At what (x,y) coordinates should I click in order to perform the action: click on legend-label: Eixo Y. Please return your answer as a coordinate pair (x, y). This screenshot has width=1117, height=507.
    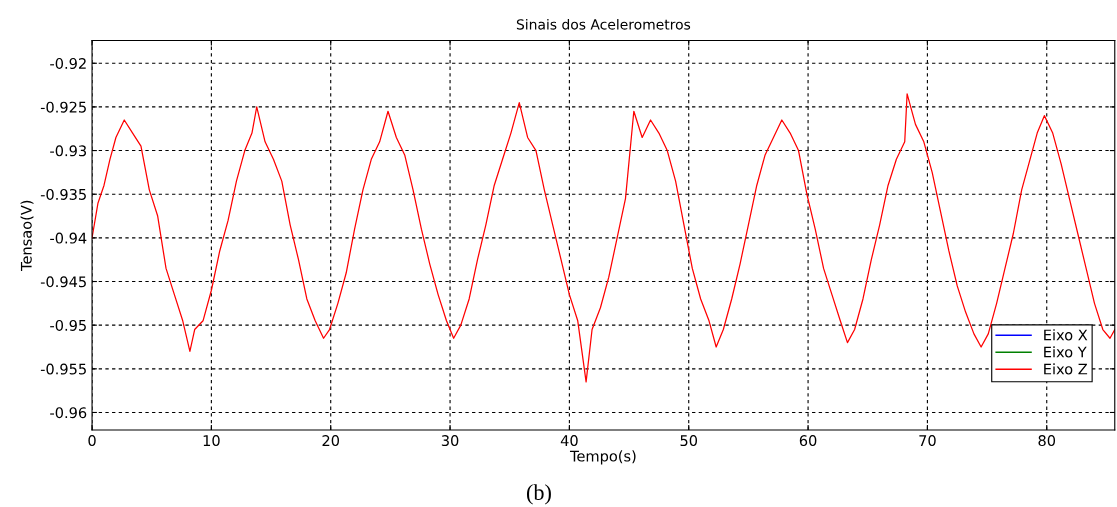
    Looking at the image, I should click on (1065, 352).